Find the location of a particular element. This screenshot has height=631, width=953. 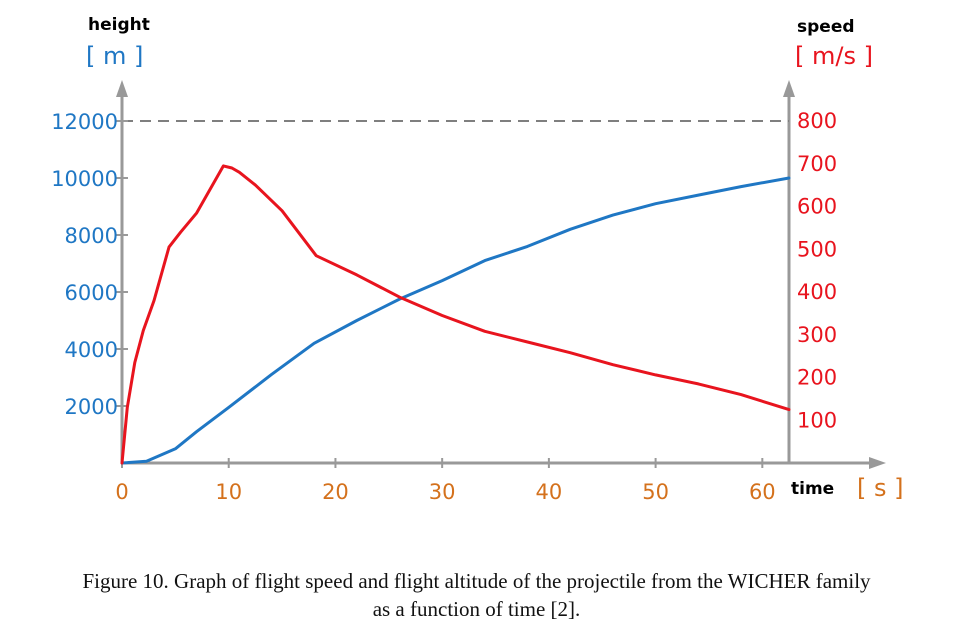

figure-caption-line-2: as a function of time [2]. is located at coordinates (476, 609).